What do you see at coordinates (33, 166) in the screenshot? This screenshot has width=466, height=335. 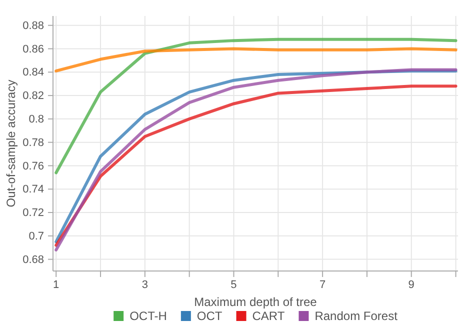 I see `y-tick-label: 0.76` at bounding box center [33, 166].